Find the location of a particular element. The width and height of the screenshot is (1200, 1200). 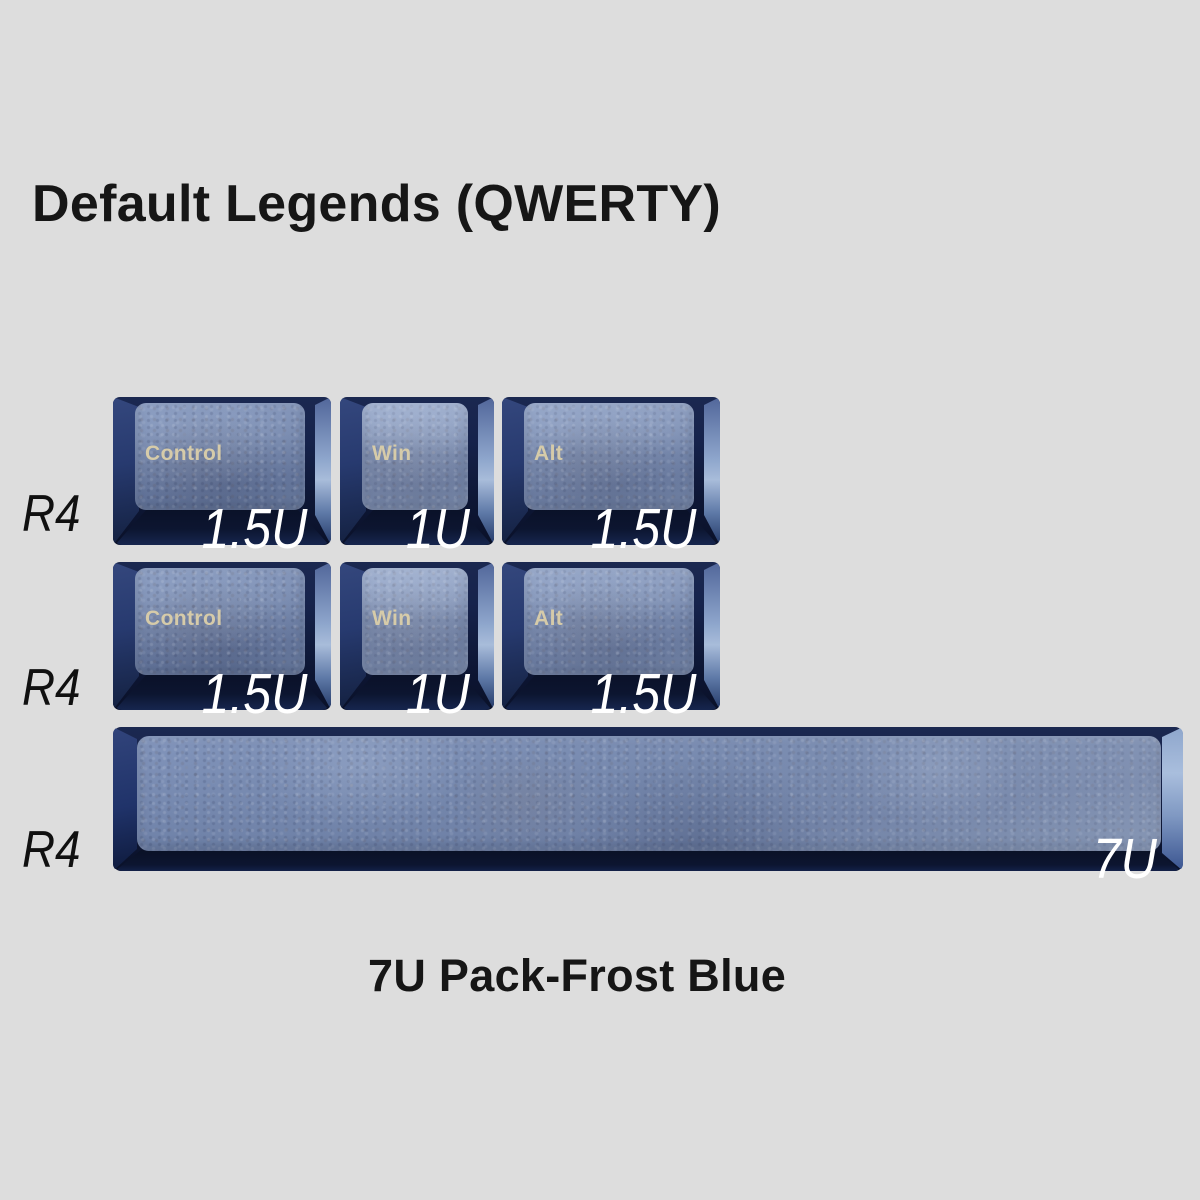

keycap-control-row2: Control 1.5U is located at coordinates (222, 642).